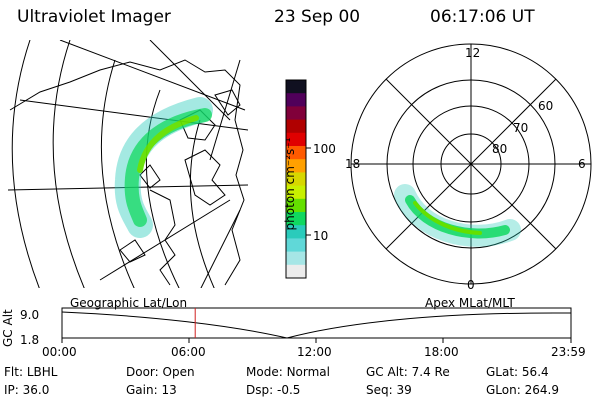 The height and width of the screenshot is (400, 600). Describe the element at coordinates (30, 340) in the screenshot. I see `timeline-y-tick-1-8: 1.8` at that location.